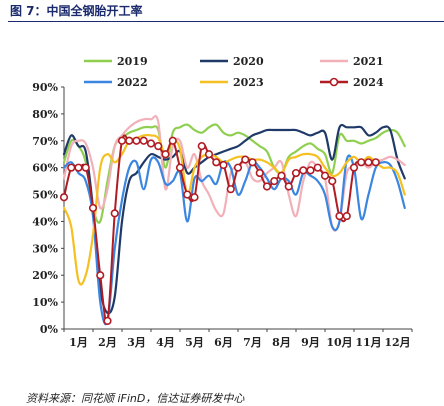 This screenshot has height=406, width=444. What do you see at coordinates (132, 82) in the screenshot?
I see `legend-label-2022: 2022` at bounding box center [132, 82].